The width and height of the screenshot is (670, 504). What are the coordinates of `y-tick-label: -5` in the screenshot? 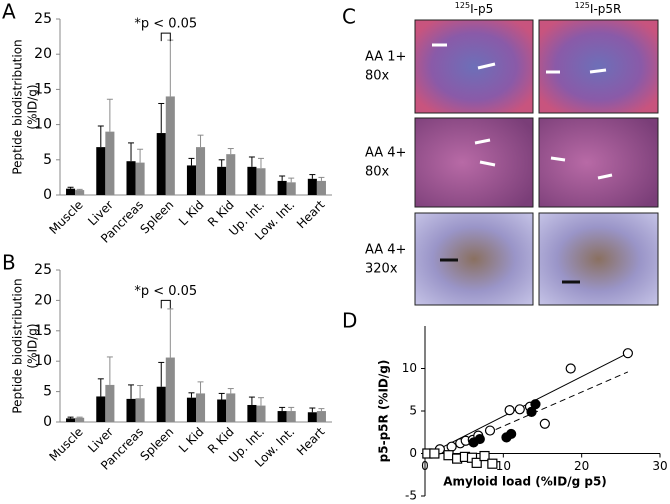 It's located at (411, 496).